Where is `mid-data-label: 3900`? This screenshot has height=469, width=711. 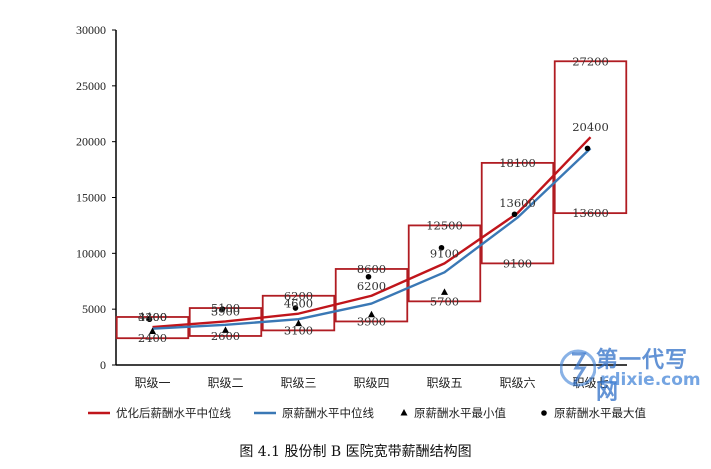
mid-data-label: 3900 is located at coordinates (225, 311).